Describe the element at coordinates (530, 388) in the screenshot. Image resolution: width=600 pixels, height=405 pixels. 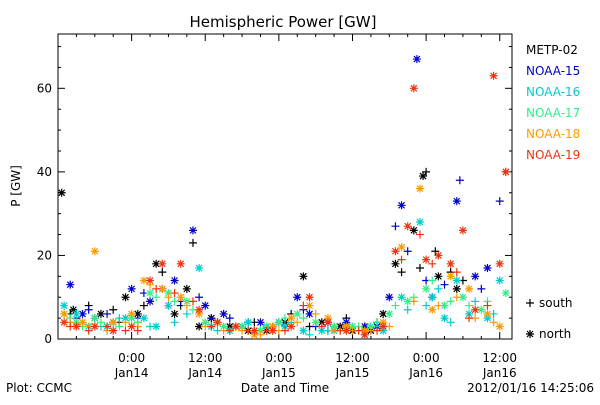
I see `footer-right: 2012/01/16 14:25:06` at that location.